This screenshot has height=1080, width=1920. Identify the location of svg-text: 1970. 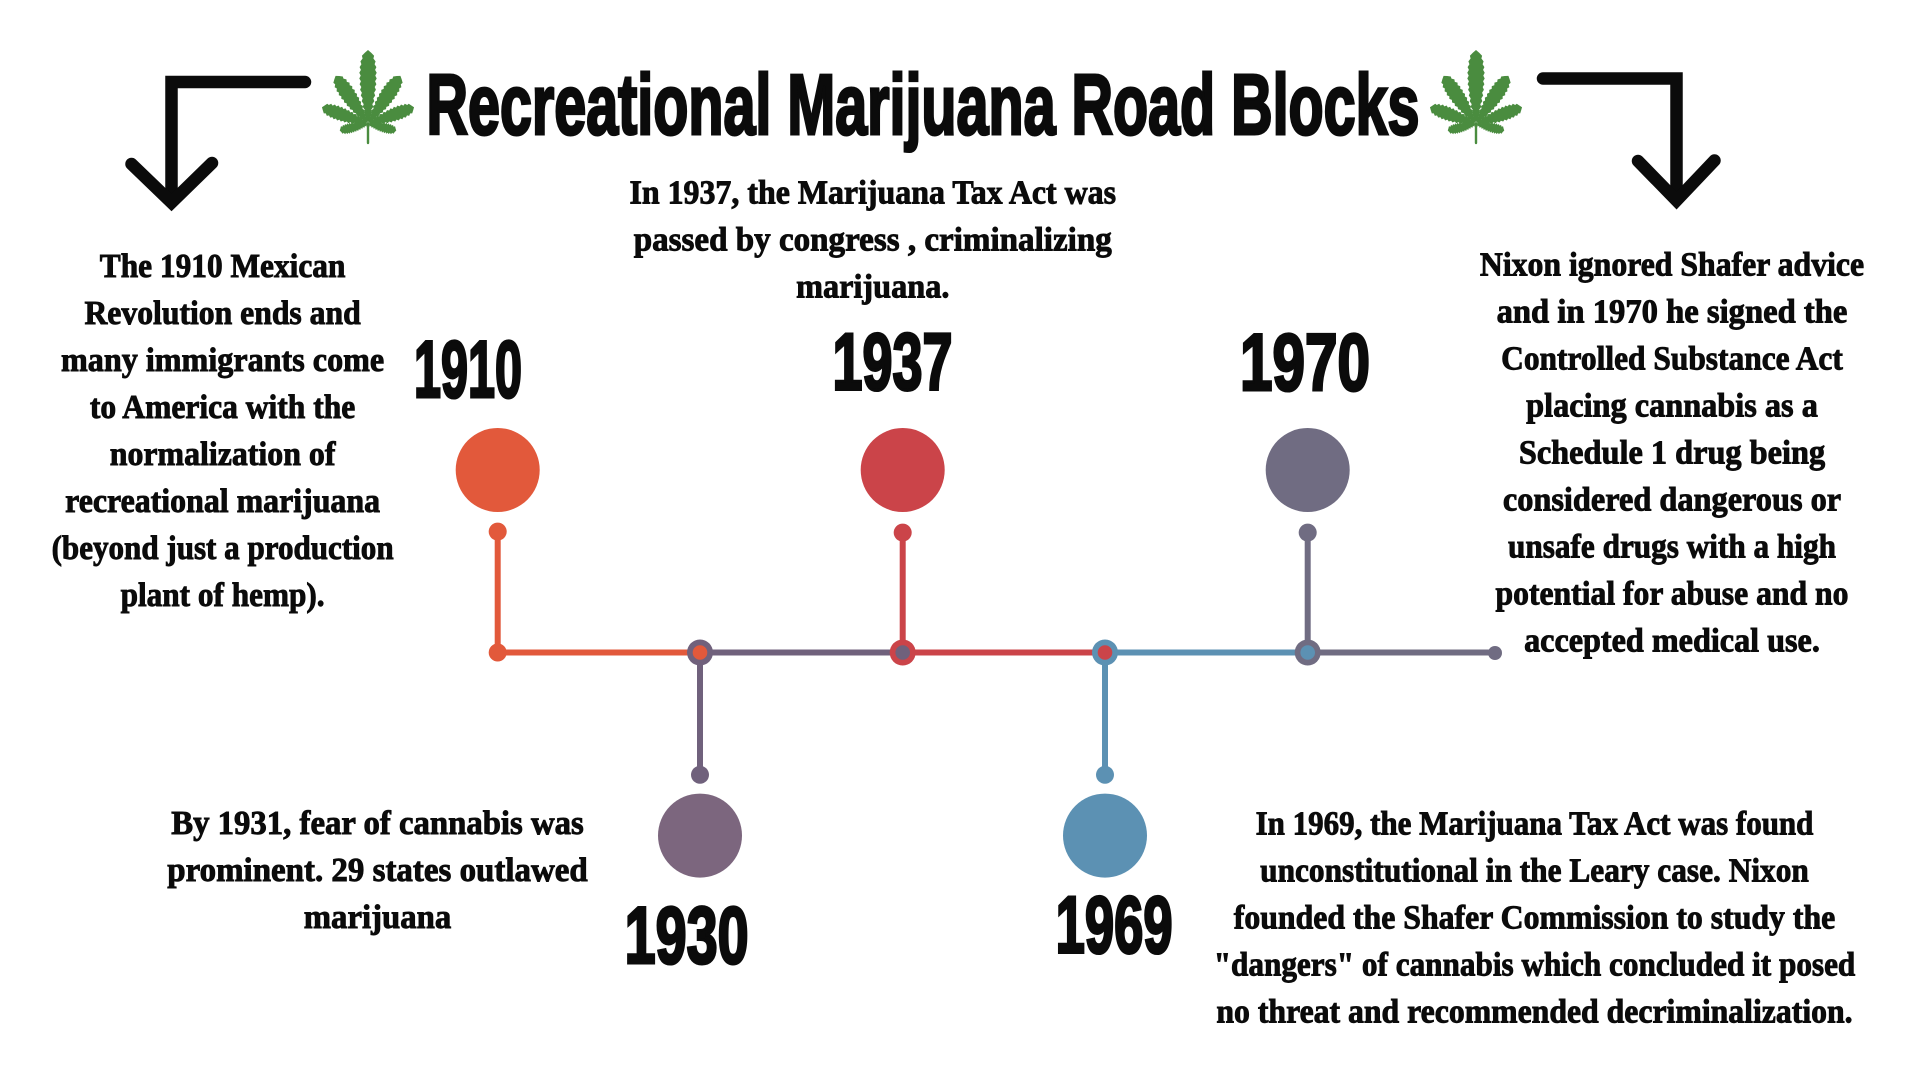
(1305, 363).